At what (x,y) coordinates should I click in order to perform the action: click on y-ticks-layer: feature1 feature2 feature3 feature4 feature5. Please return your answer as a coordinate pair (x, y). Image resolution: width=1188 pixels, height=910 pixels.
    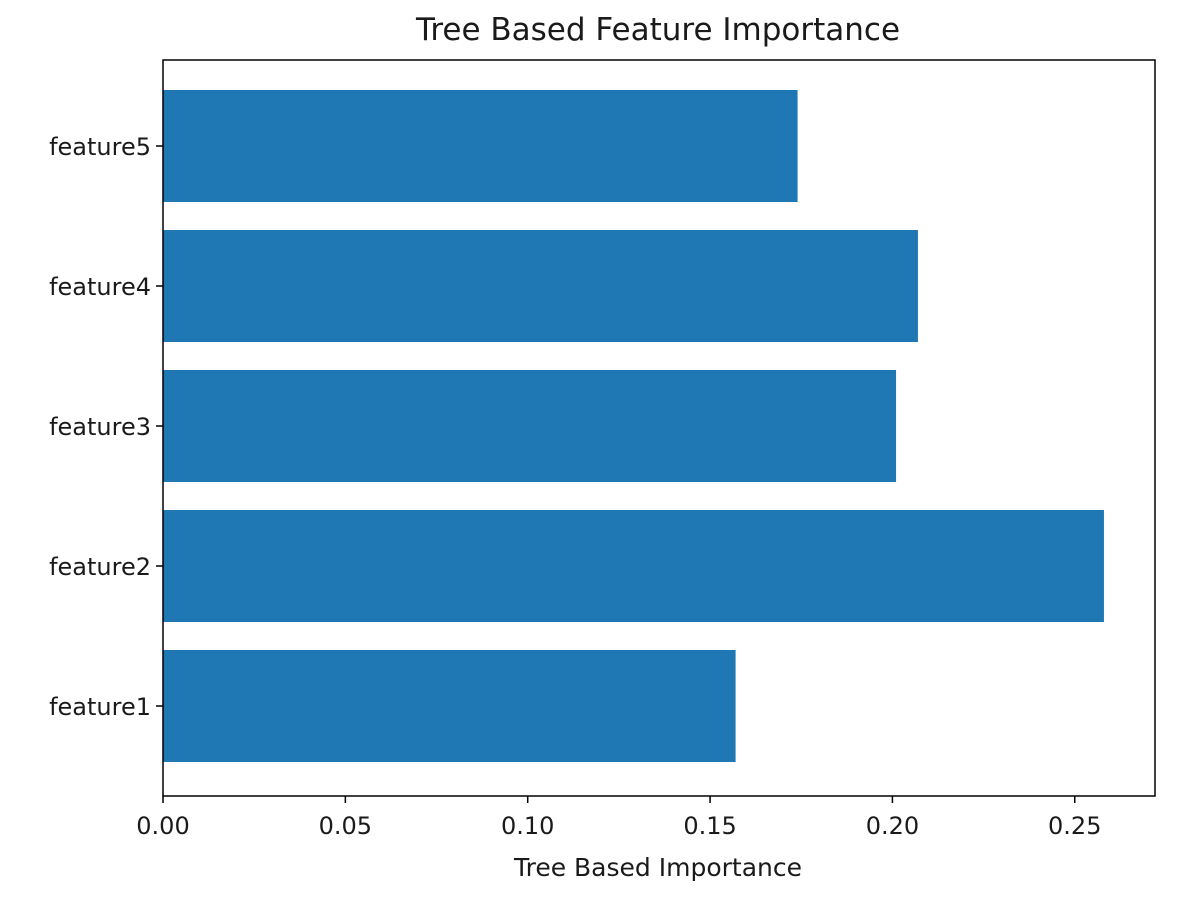
    Looking at the image, I should click on (106, 427).